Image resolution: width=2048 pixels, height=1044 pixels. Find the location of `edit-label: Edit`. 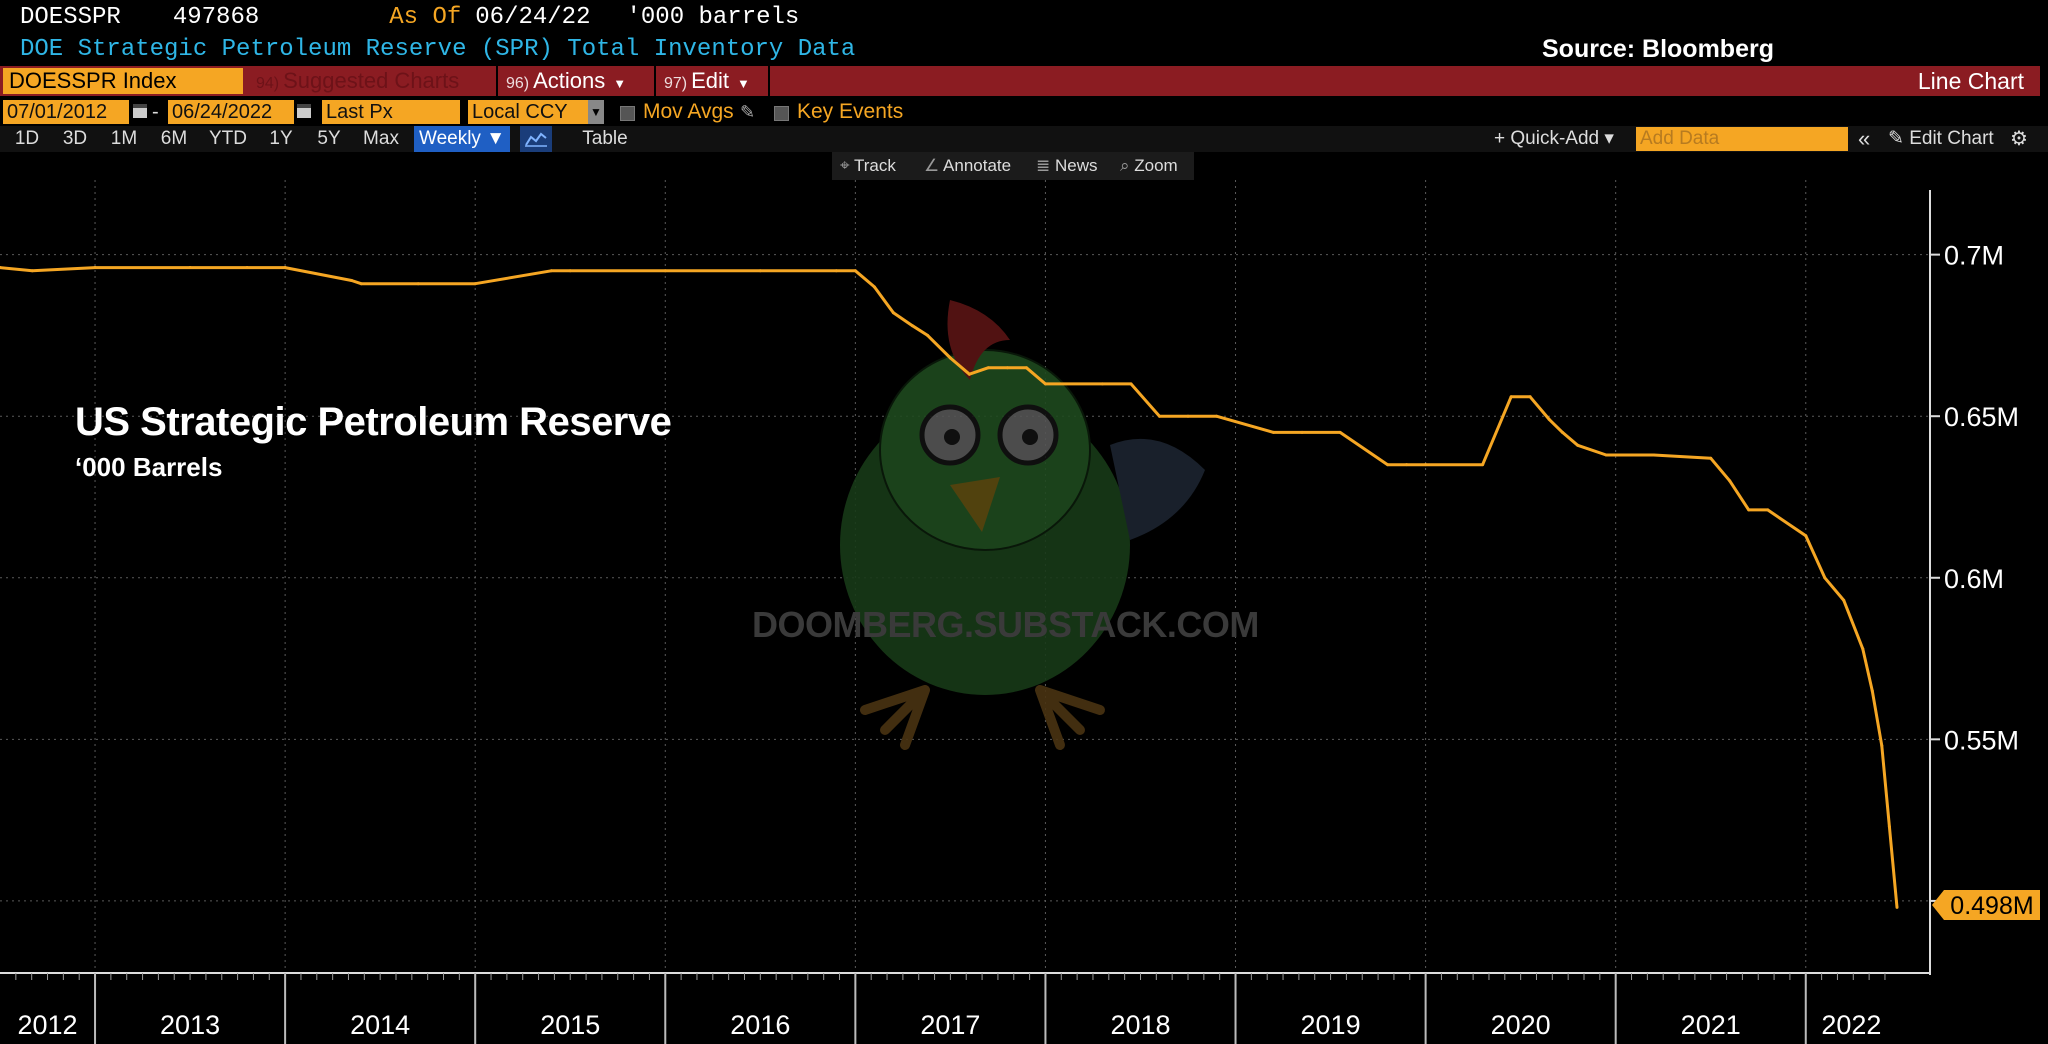

edit-label: Edit is located at coordinates (710, 80).